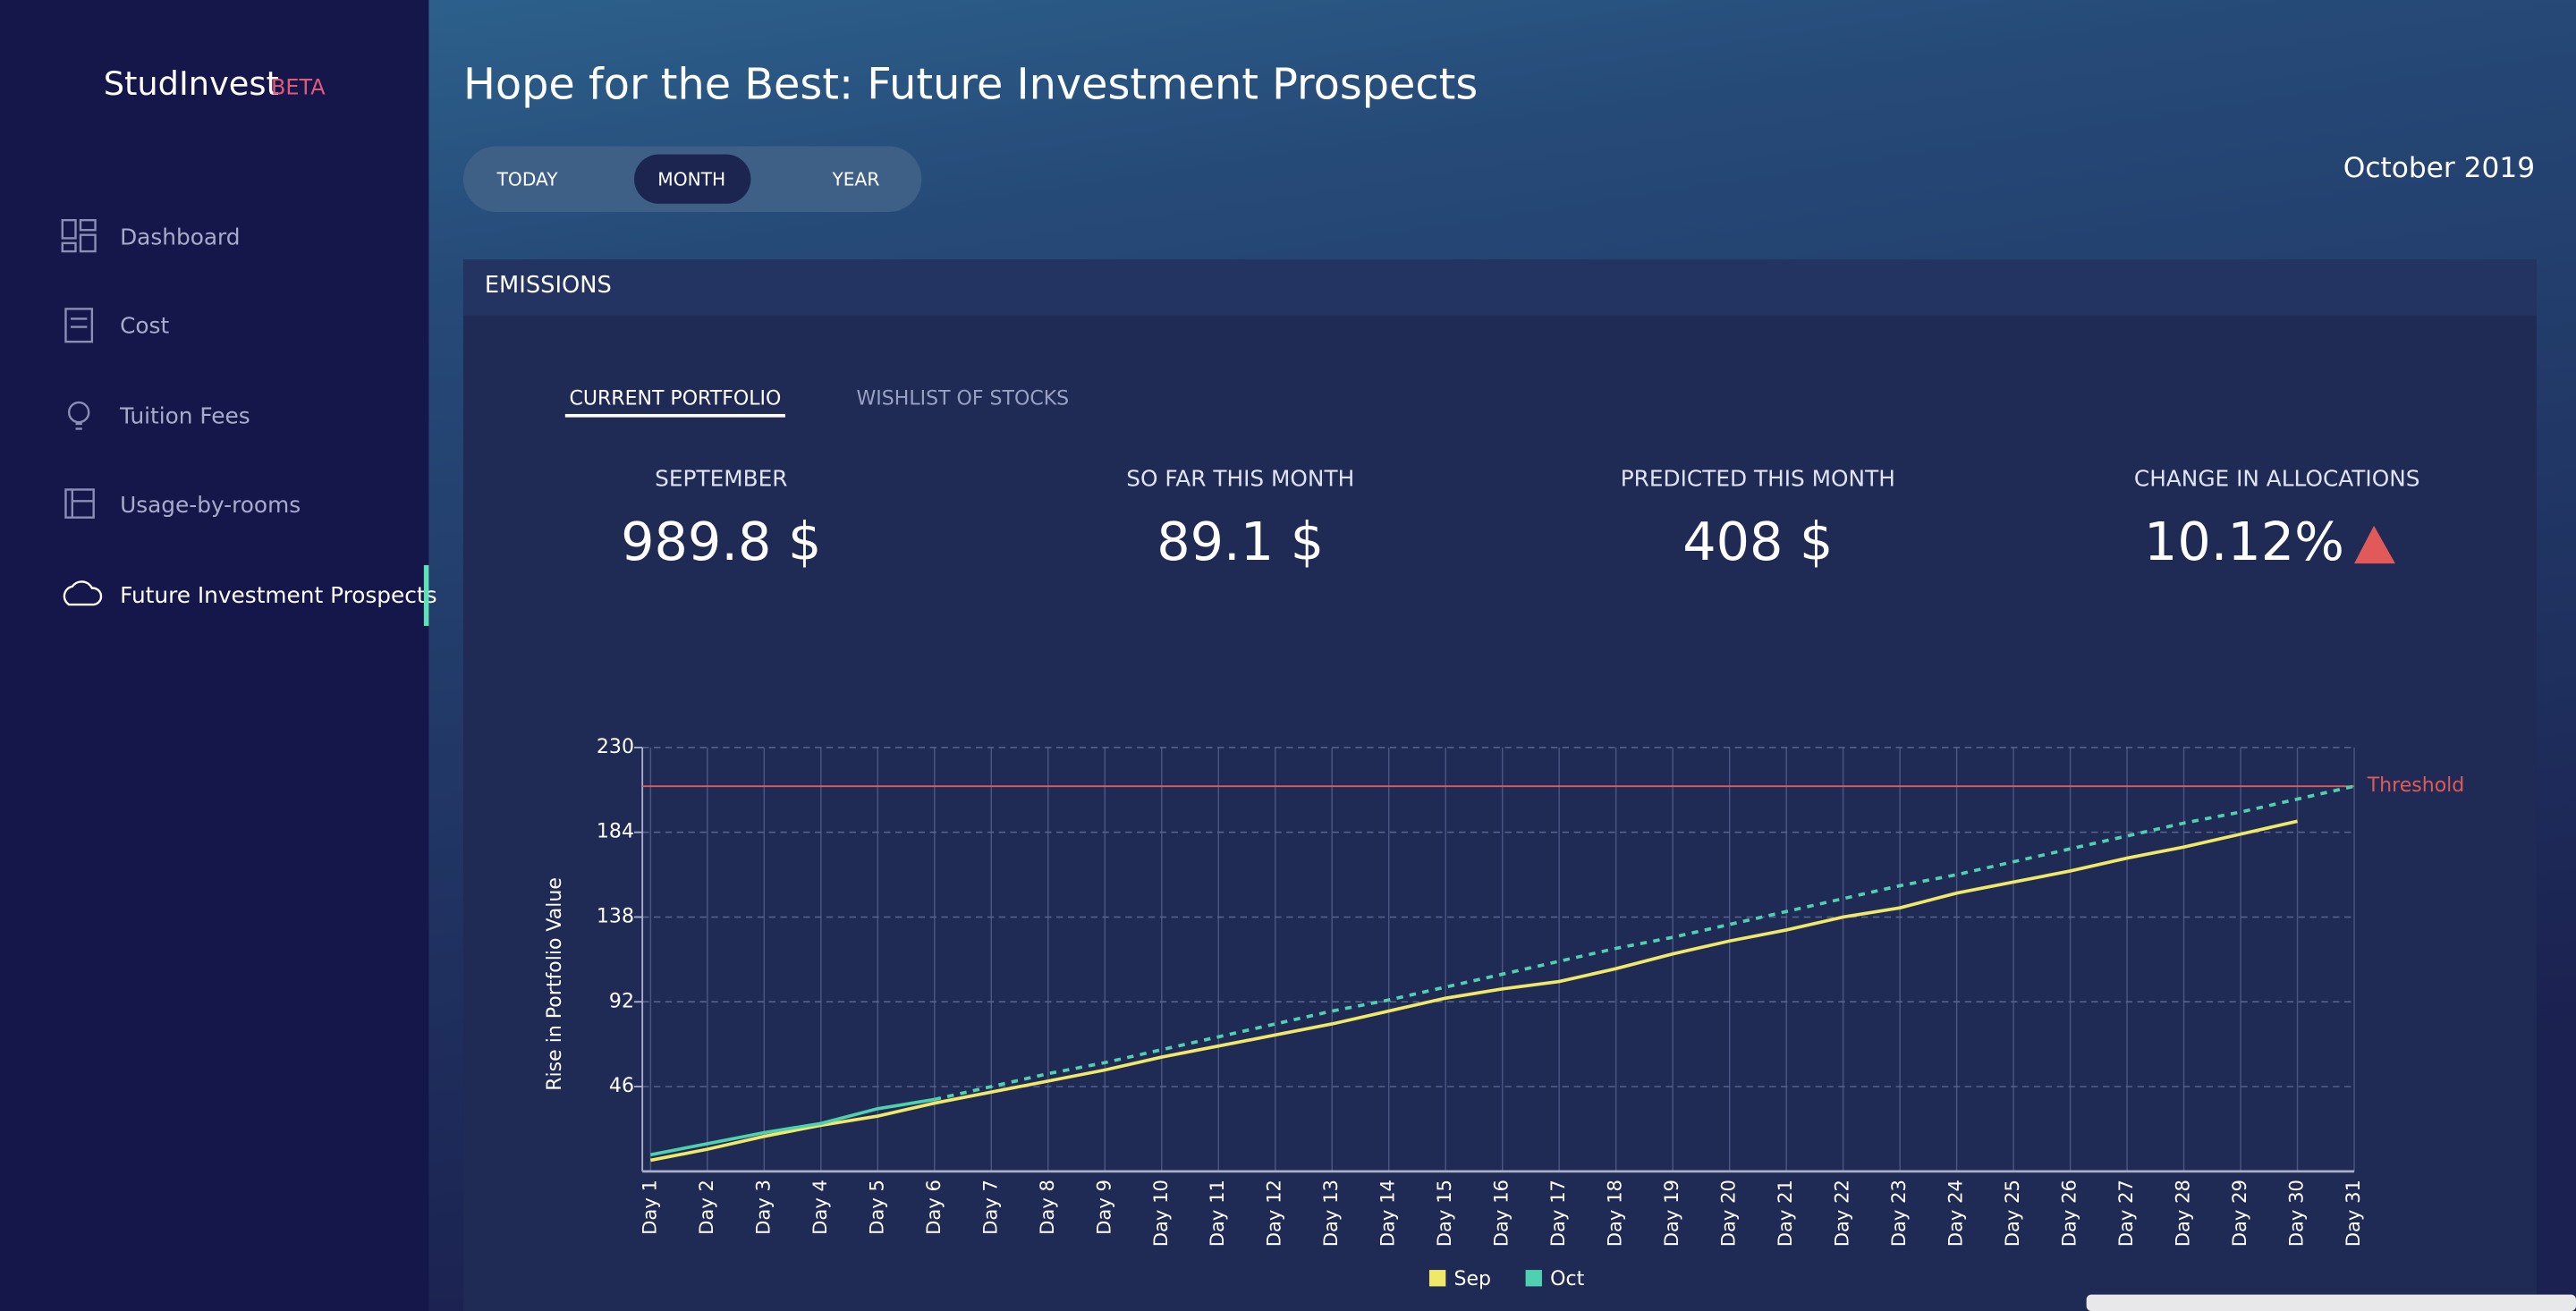  What do you see at coordinates (1615, 1213) in the screenshot?
I see `x-tick-label: Day 18` at bounding box center [1615, 1213].